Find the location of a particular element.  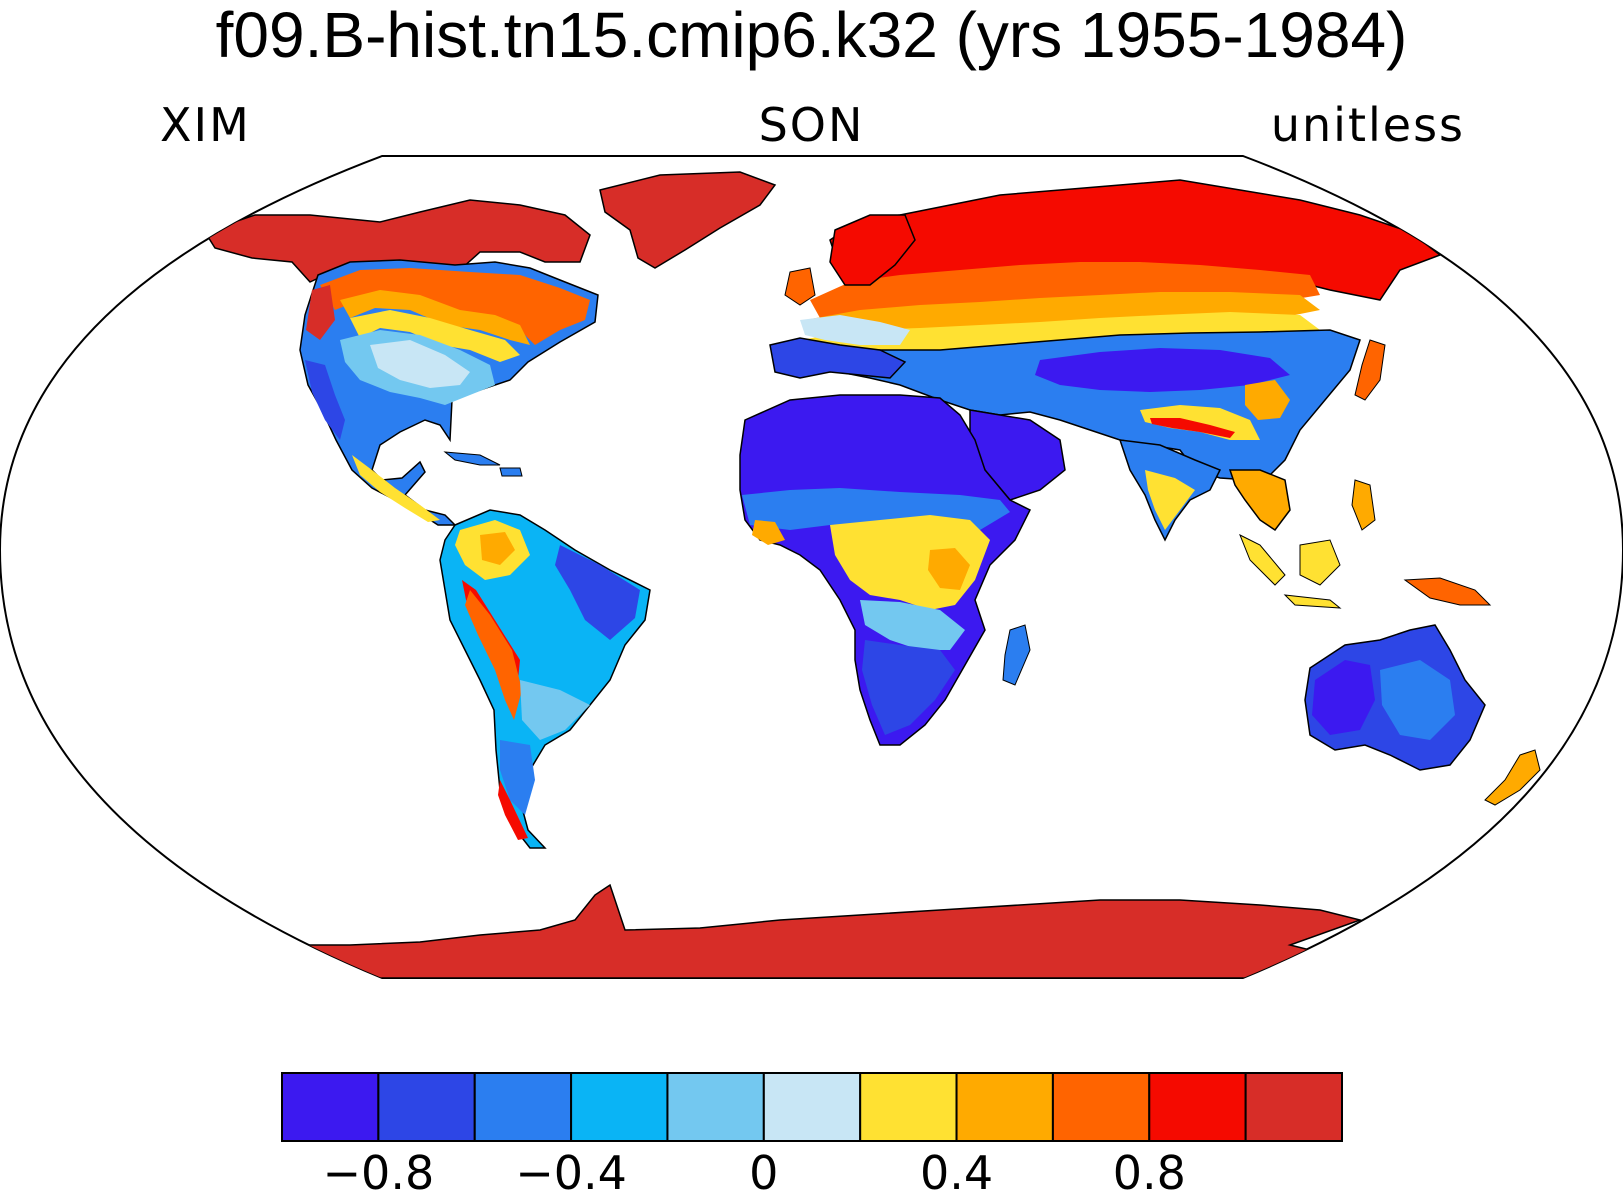

borneo is located at coordinates (1320, 562).